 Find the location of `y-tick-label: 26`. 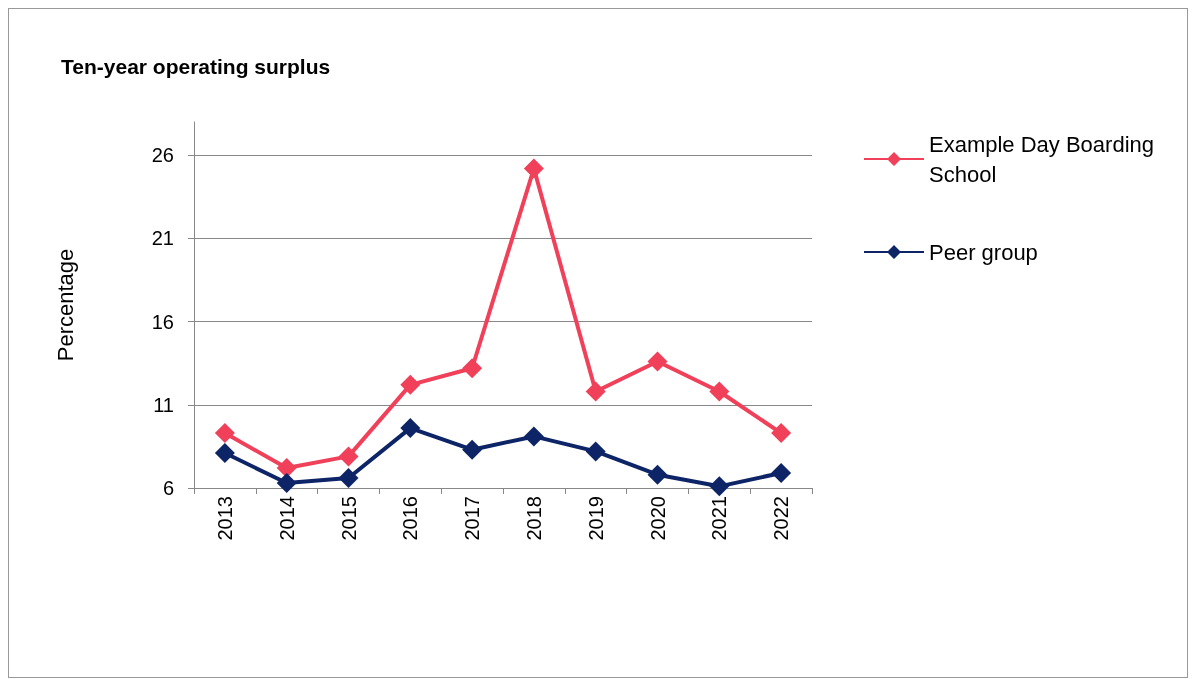

y-tick-label: 26 is located at coordinates (162, 155).